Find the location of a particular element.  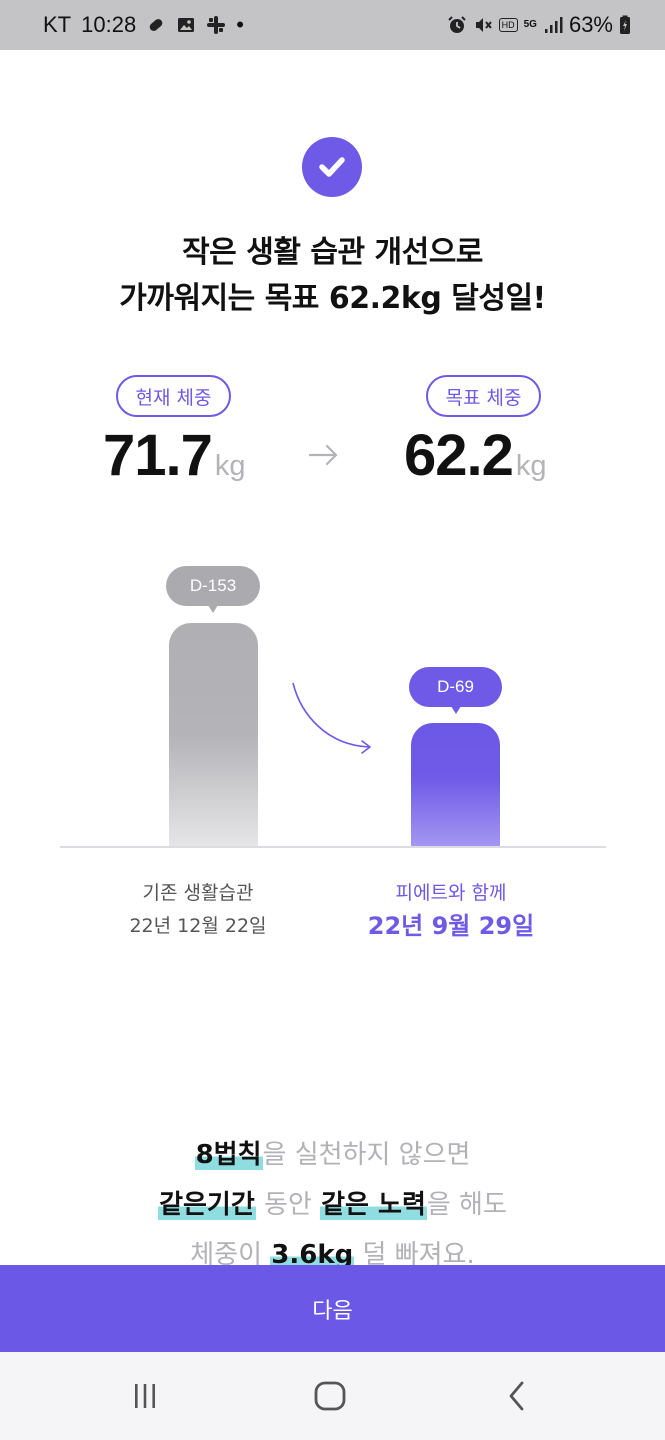

current-weight-label: 현재 체중 is located at coordinates (173, 396).